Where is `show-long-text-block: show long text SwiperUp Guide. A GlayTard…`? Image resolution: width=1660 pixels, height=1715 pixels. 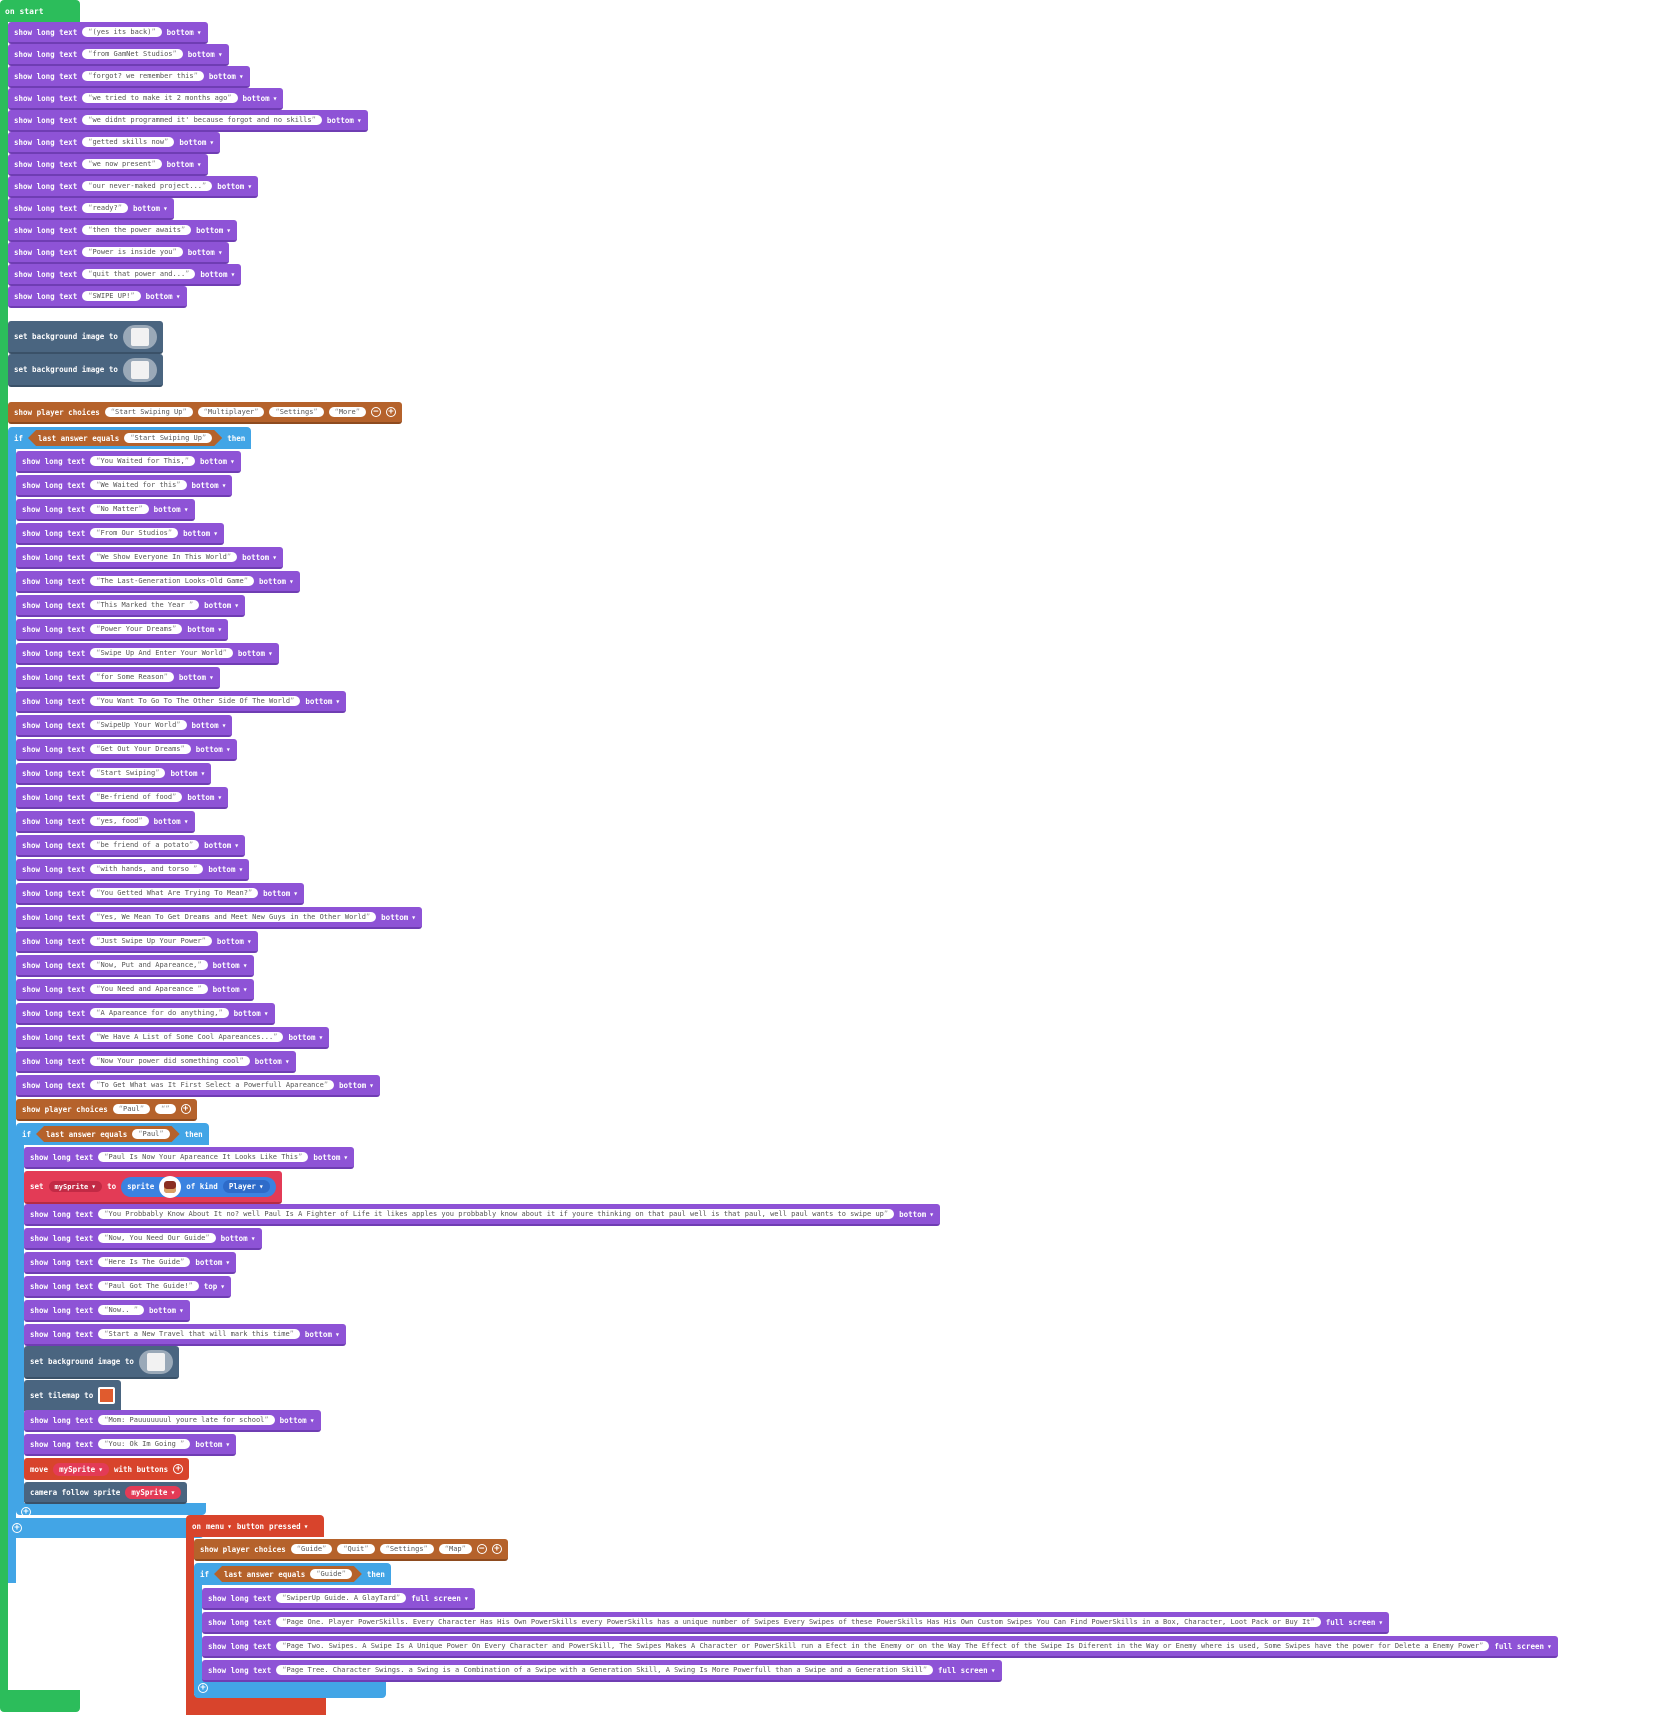
show-long-text-block: show long text SwiperUp Guide. A GlayTard… is located at coordinates (338, 1599).